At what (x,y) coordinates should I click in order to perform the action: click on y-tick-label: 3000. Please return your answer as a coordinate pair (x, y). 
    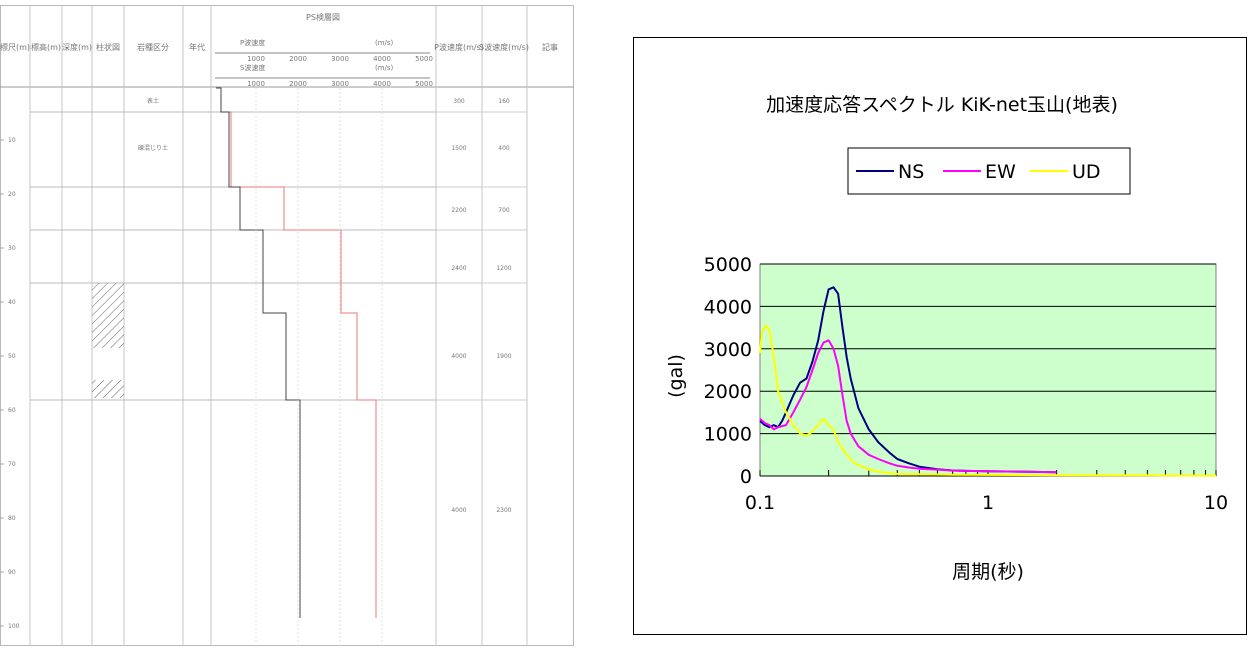
    Looking at the image, I should click on (728, 350).